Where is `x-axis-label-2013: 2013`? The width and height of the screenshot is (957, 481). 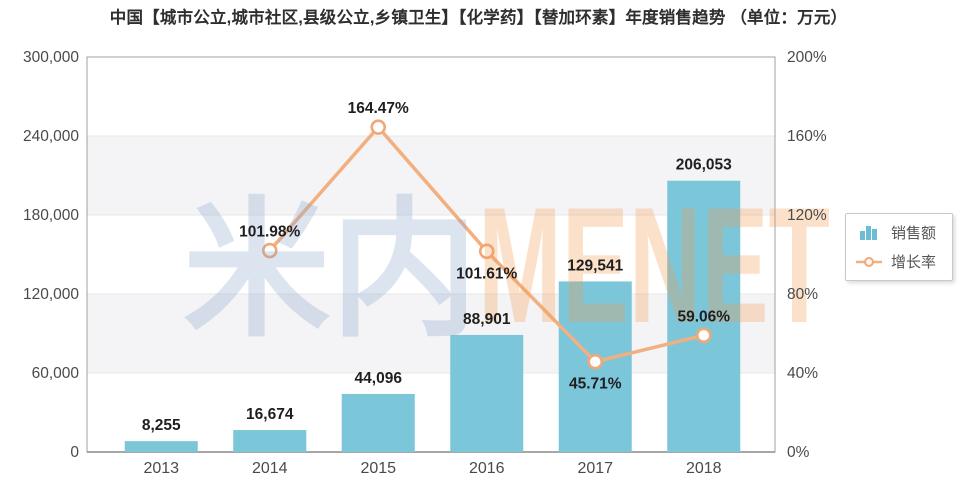
x-axis-label-2013: 2013 is located at coordinates (161, 468).